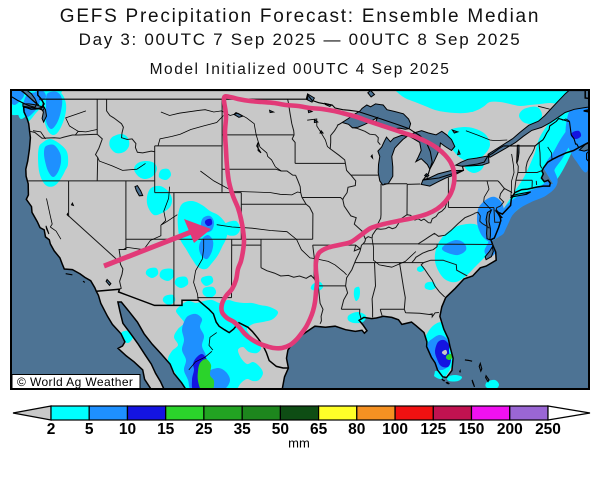 This screenshot has width=600, height=486. I want to click on svg-text: 35, so click(243, 429).